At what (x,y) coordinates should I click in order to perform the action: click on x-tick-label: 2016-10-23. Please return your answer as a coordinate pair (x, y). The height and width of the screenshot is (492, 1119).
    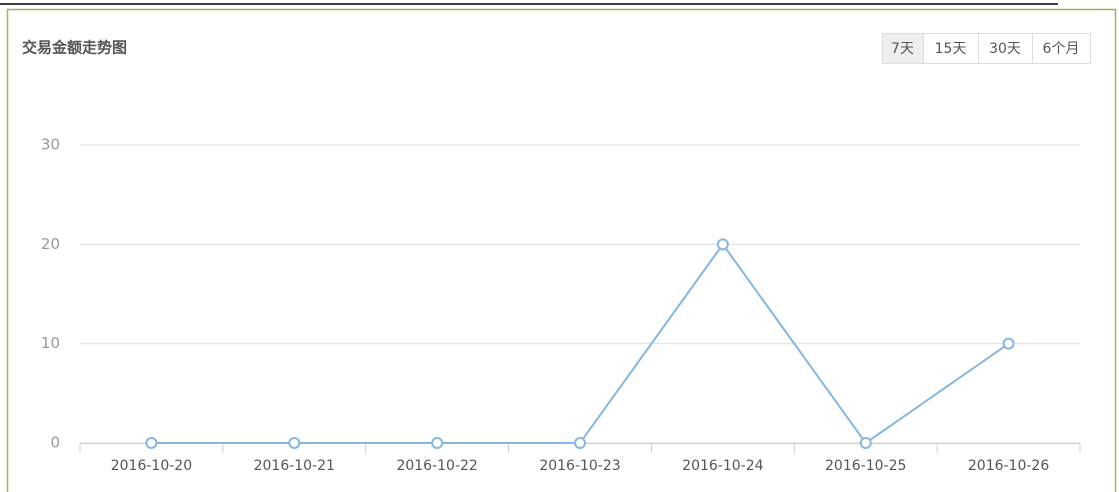
    Looking at the image, I should click on (579, 466).